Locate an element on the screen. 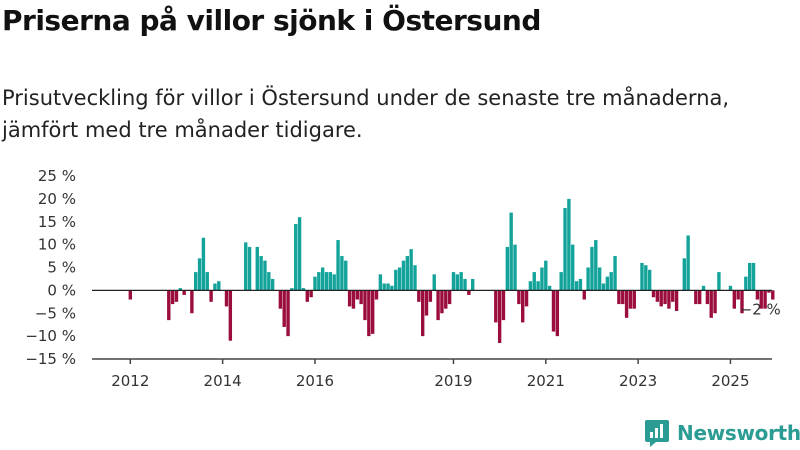 The height and width of the screenshot is (450, 800). brand-logo: Newsworthy is located at coordinates (722, 433).